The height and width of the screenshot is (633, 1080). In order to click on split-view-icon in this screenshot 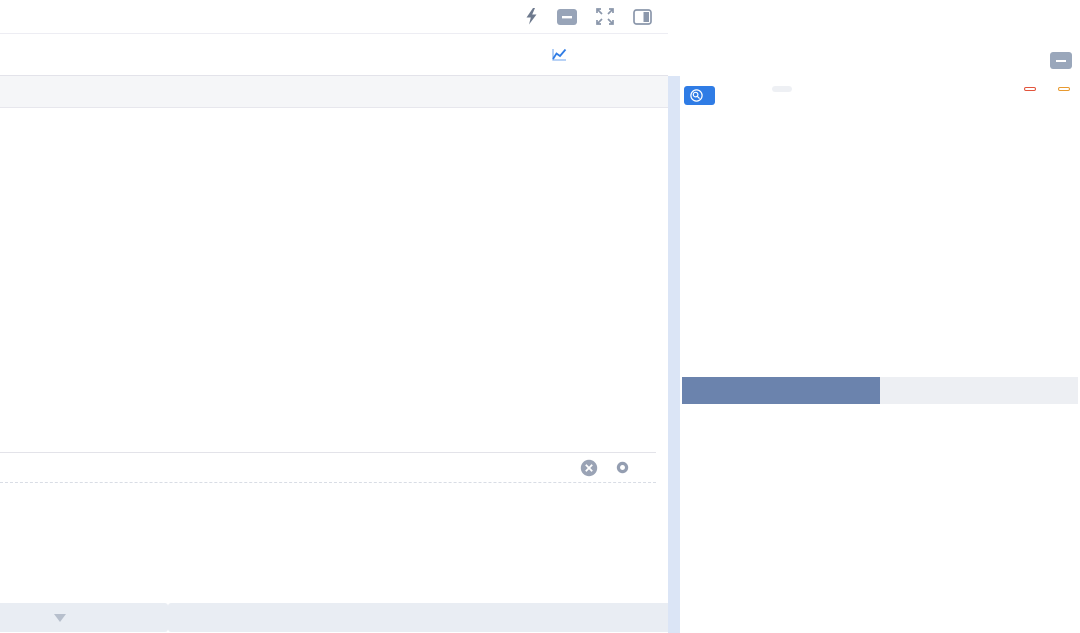, I will do `click(642, 16)`.